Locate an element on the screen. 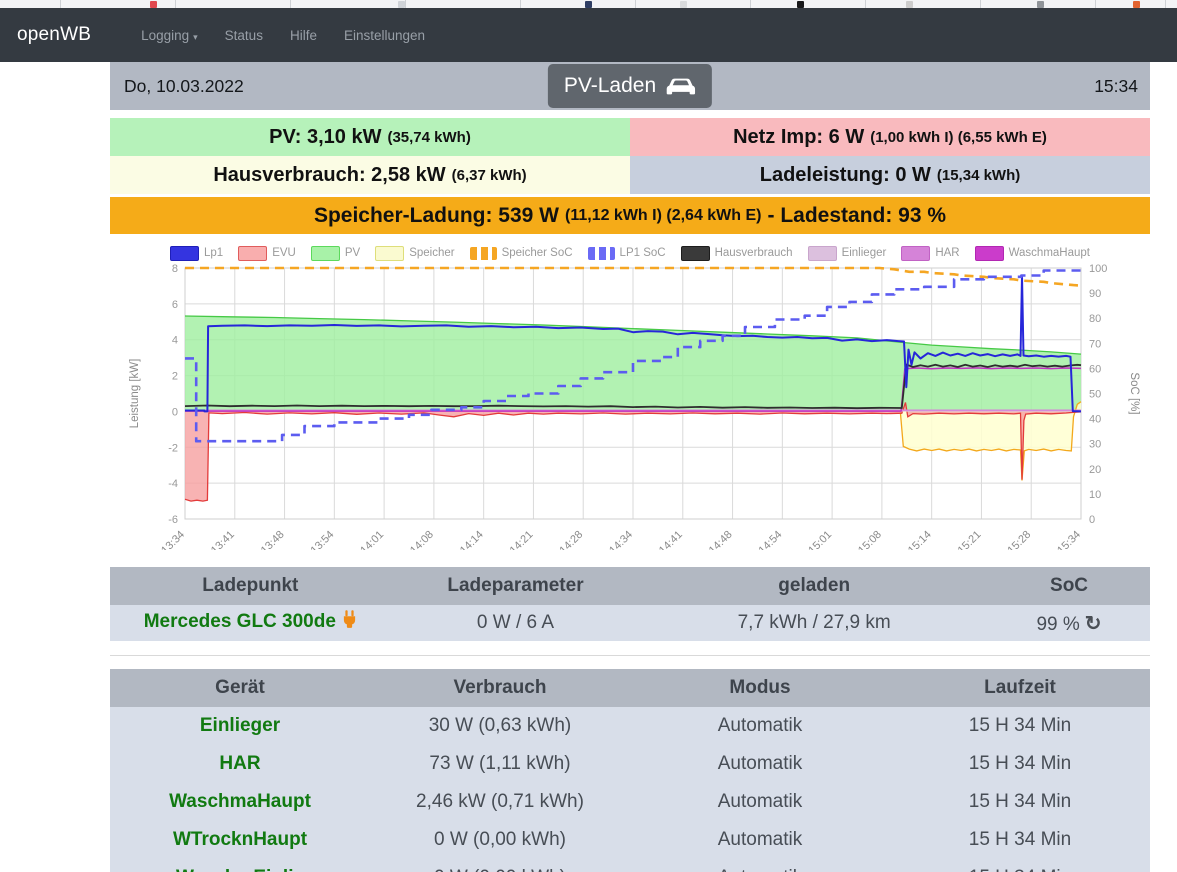 The height and width of the screenshot is (872, 1177). legend-item-pv: PV is located at coordinates (335, 253).